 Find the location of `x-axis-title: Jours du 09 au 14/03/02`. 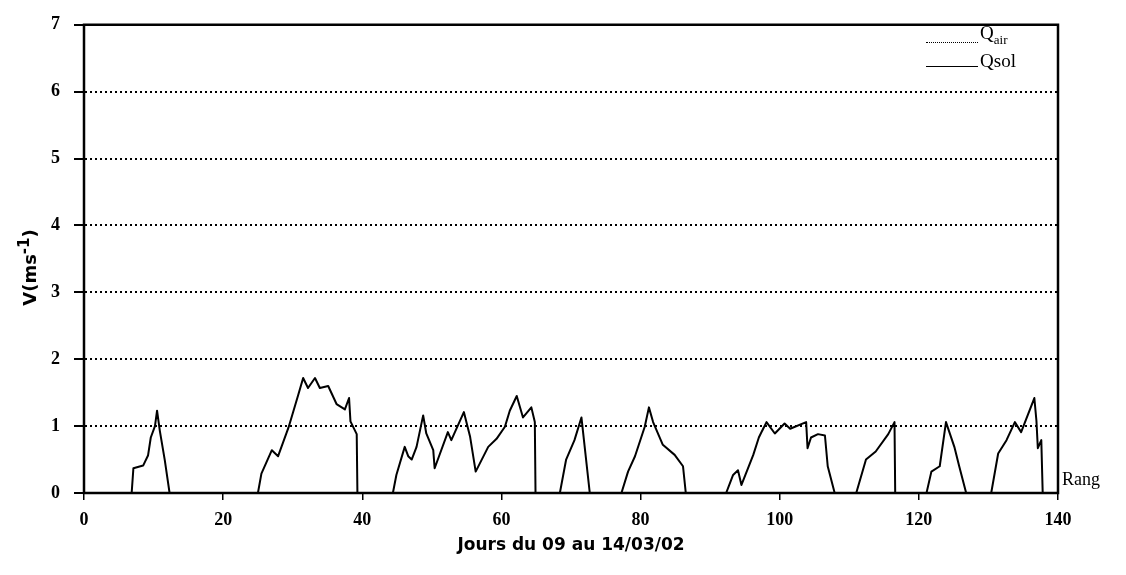

x-axis-title: Jours du 09 au 14/03/02 is located at coordinates (570, 544).